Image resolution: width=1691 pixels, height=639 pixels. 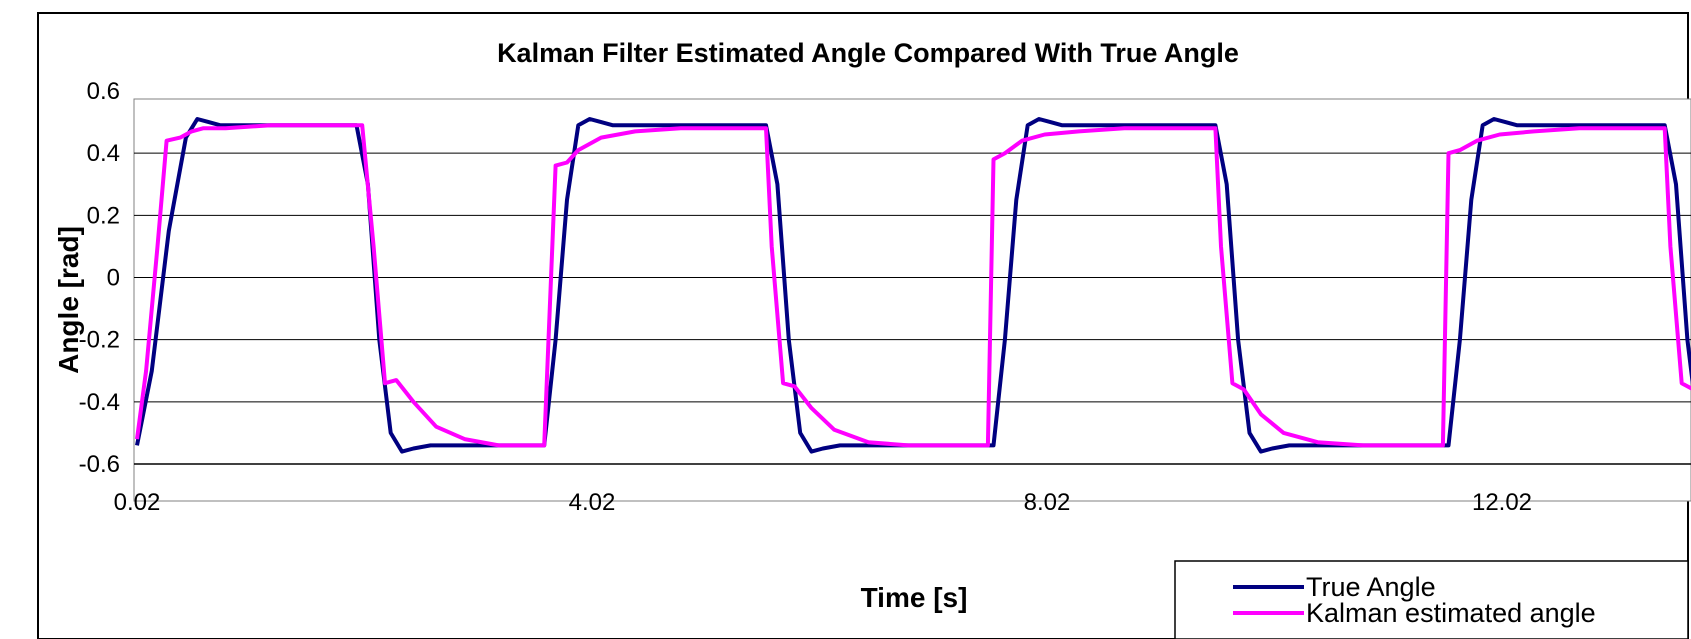 I want to click on y-tick-label: -0.4, so click(x=99, y=402).